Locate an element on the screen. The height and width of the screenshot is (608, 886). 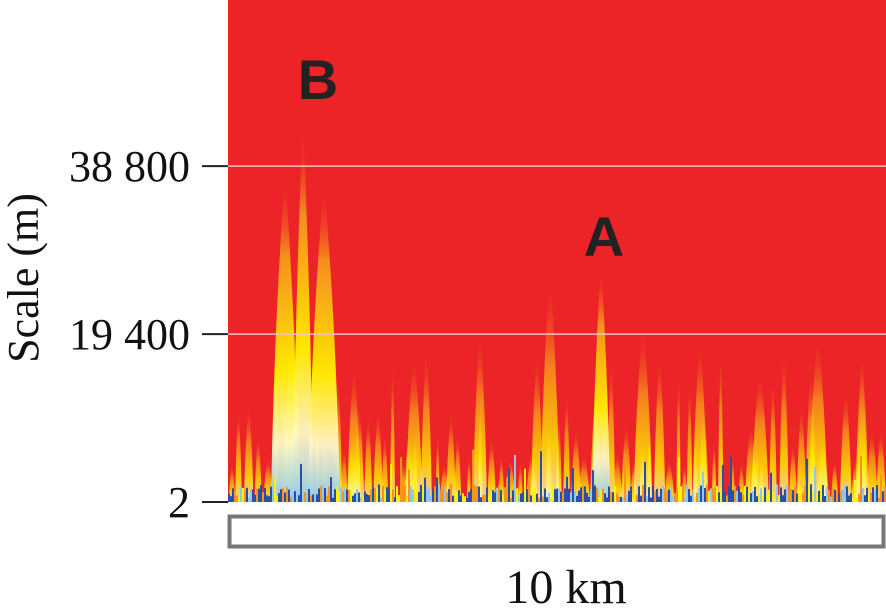
y-axis-ticks: 2 19 400 38 800 is located at coordinates (148, 334).